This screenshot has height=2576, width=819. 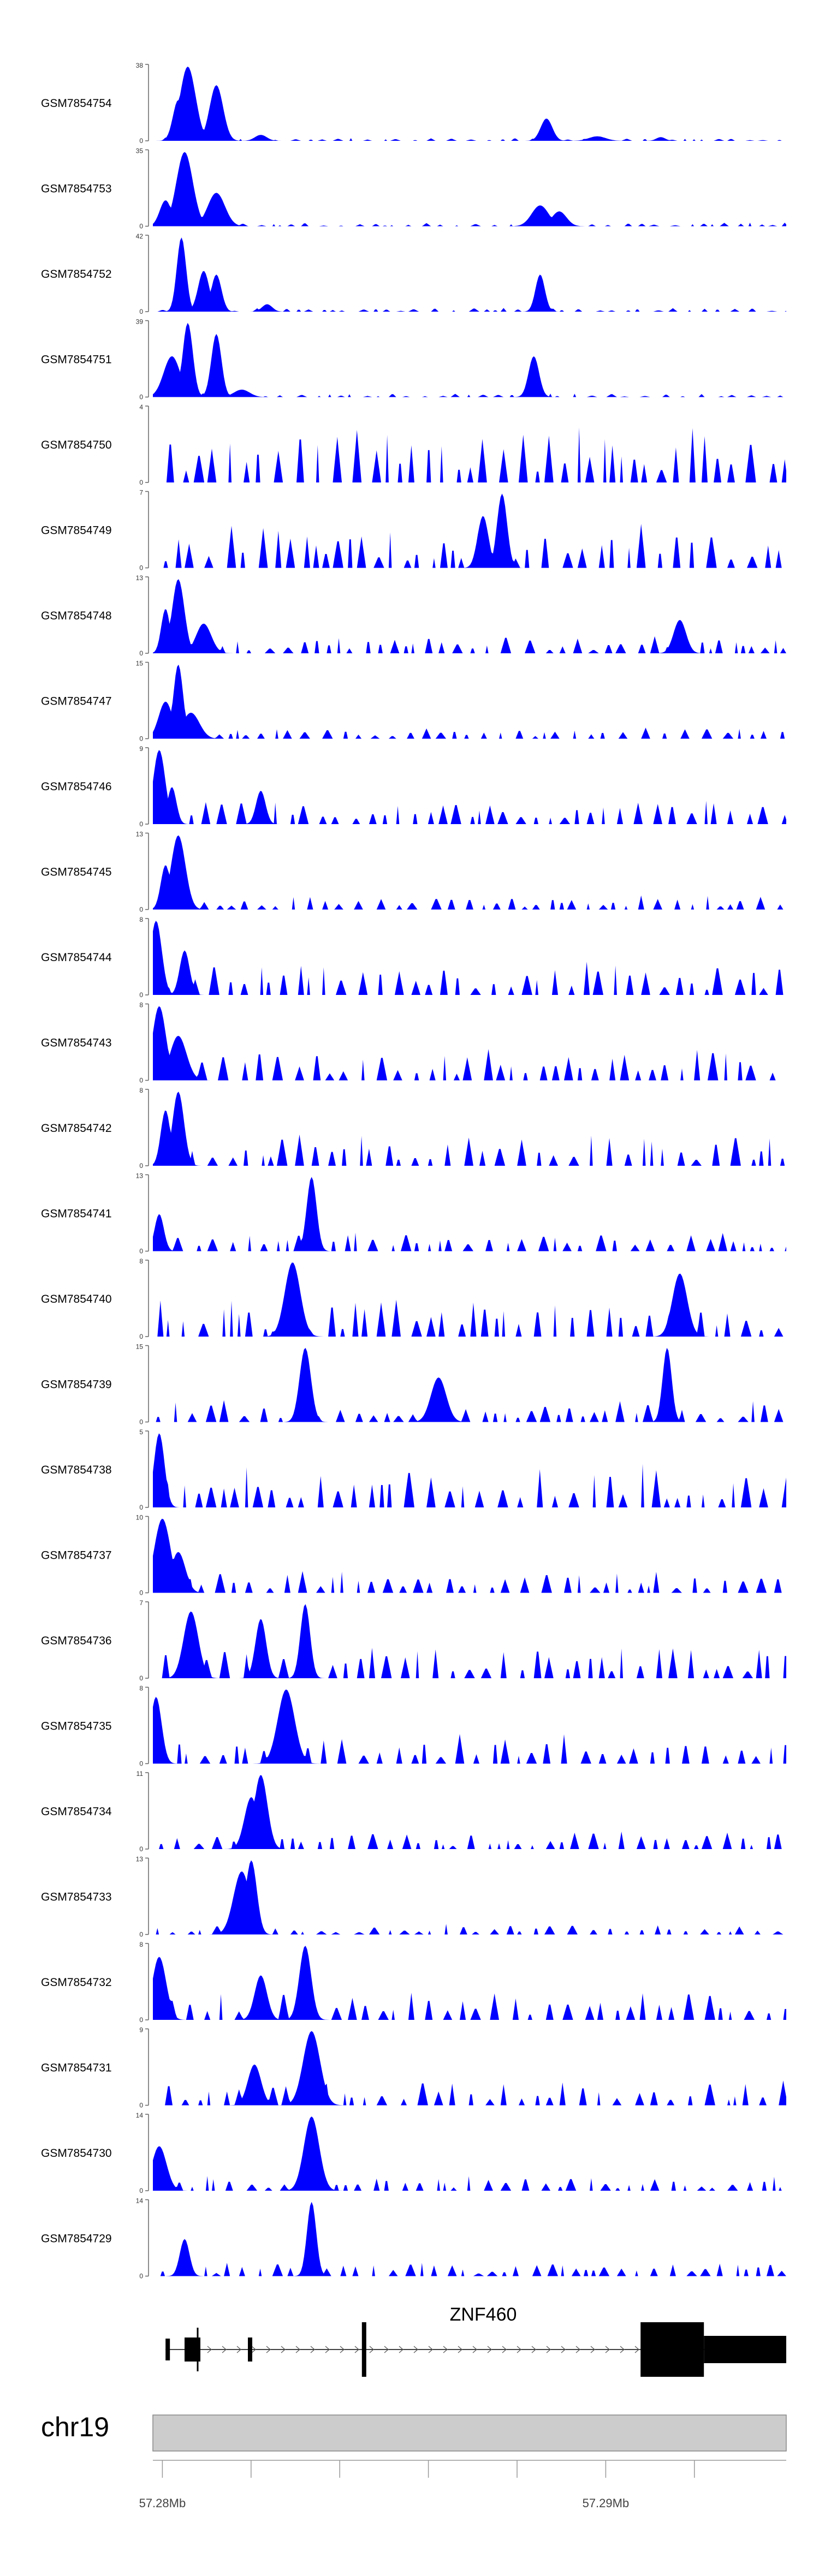 I want to click on y-max-label: 15, so click(x=140, y=1347).